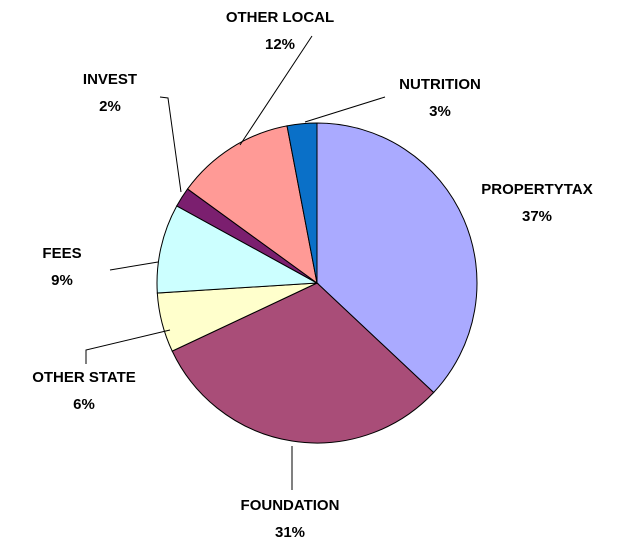 The image size is (635, 546). Describe the element at coordinates (537, 216) in the screenshot. I see `value-label: 37%` at that location.